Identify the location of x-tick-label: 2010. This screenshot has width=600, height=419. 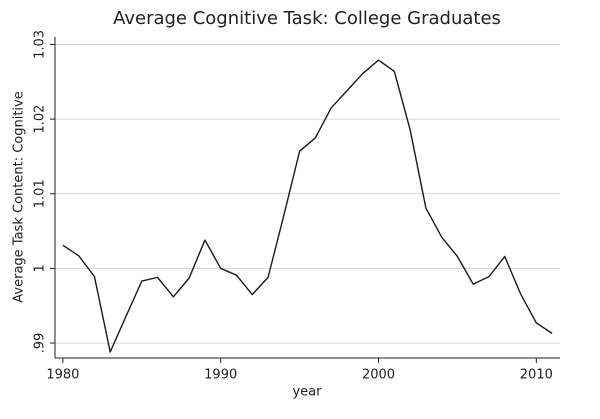
(536, 375).